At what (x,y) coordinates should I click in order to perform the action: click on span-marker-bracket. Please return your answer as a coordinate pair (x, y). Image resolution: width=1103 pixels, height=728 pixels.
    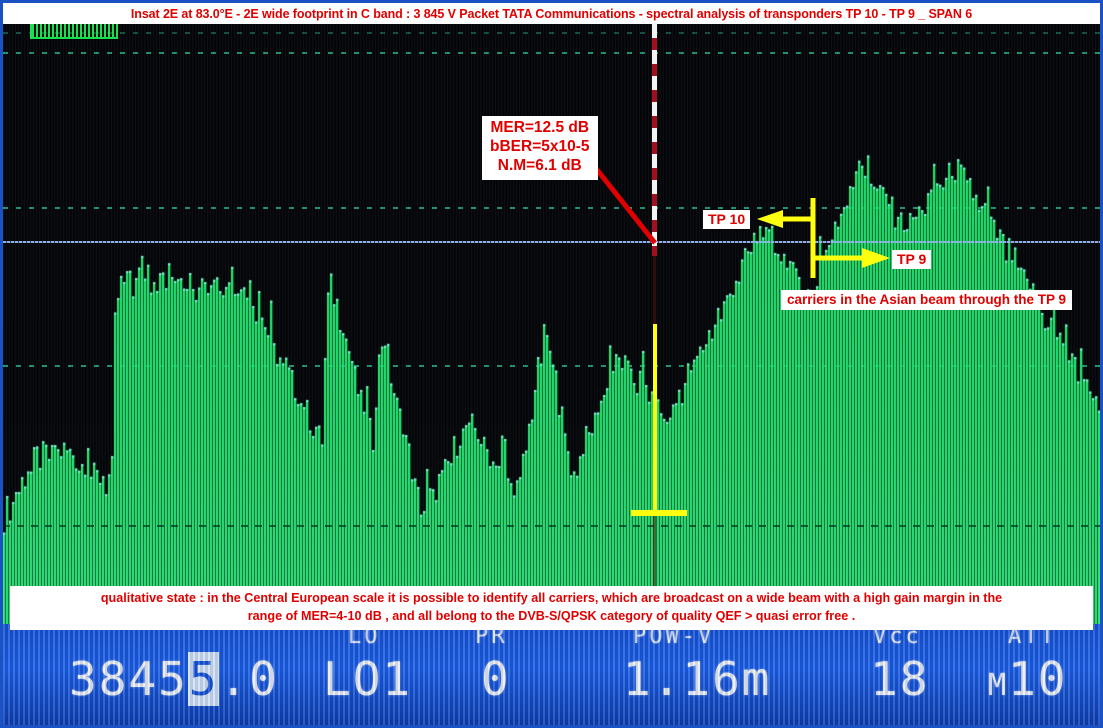
    Looking at the image, I should click on (74, 31).